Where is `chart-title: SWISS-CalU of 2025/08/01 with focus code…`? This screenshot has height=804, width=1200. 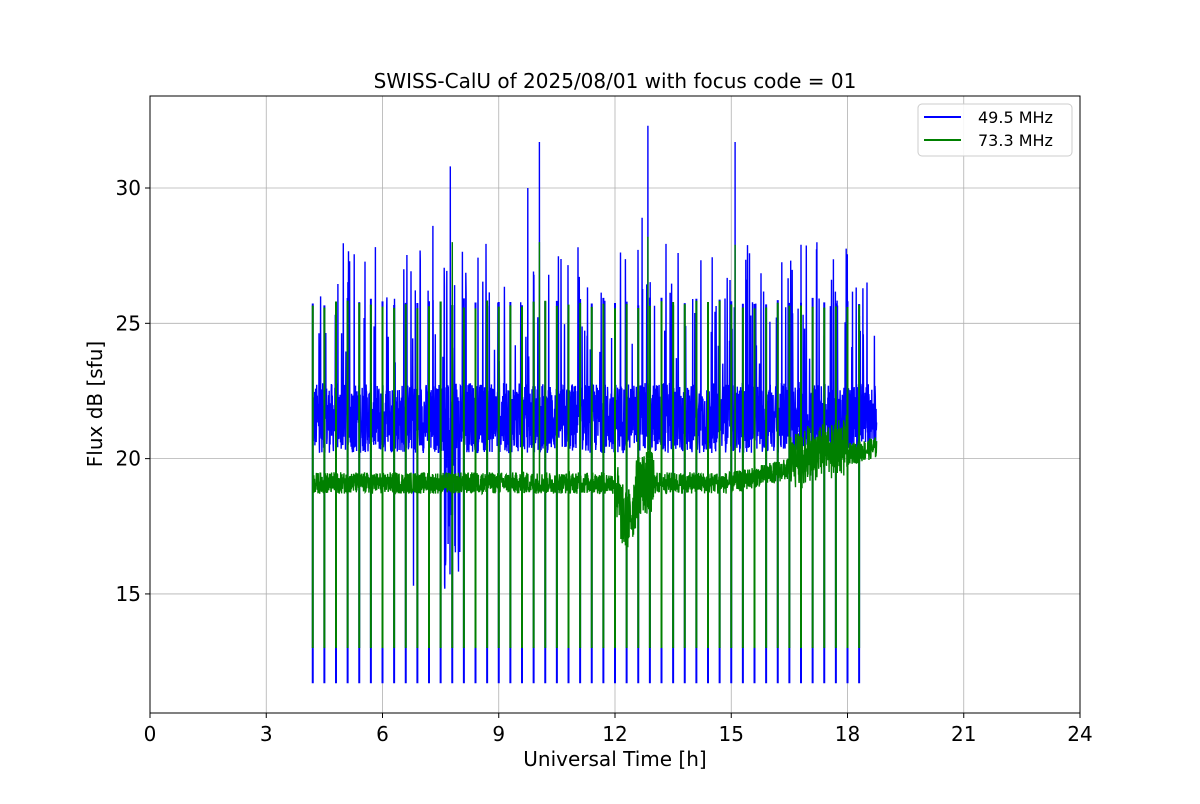 chart-title: SWISS-CalU of 2025/08/01 with focus code… is located at coordinates (615, 81).